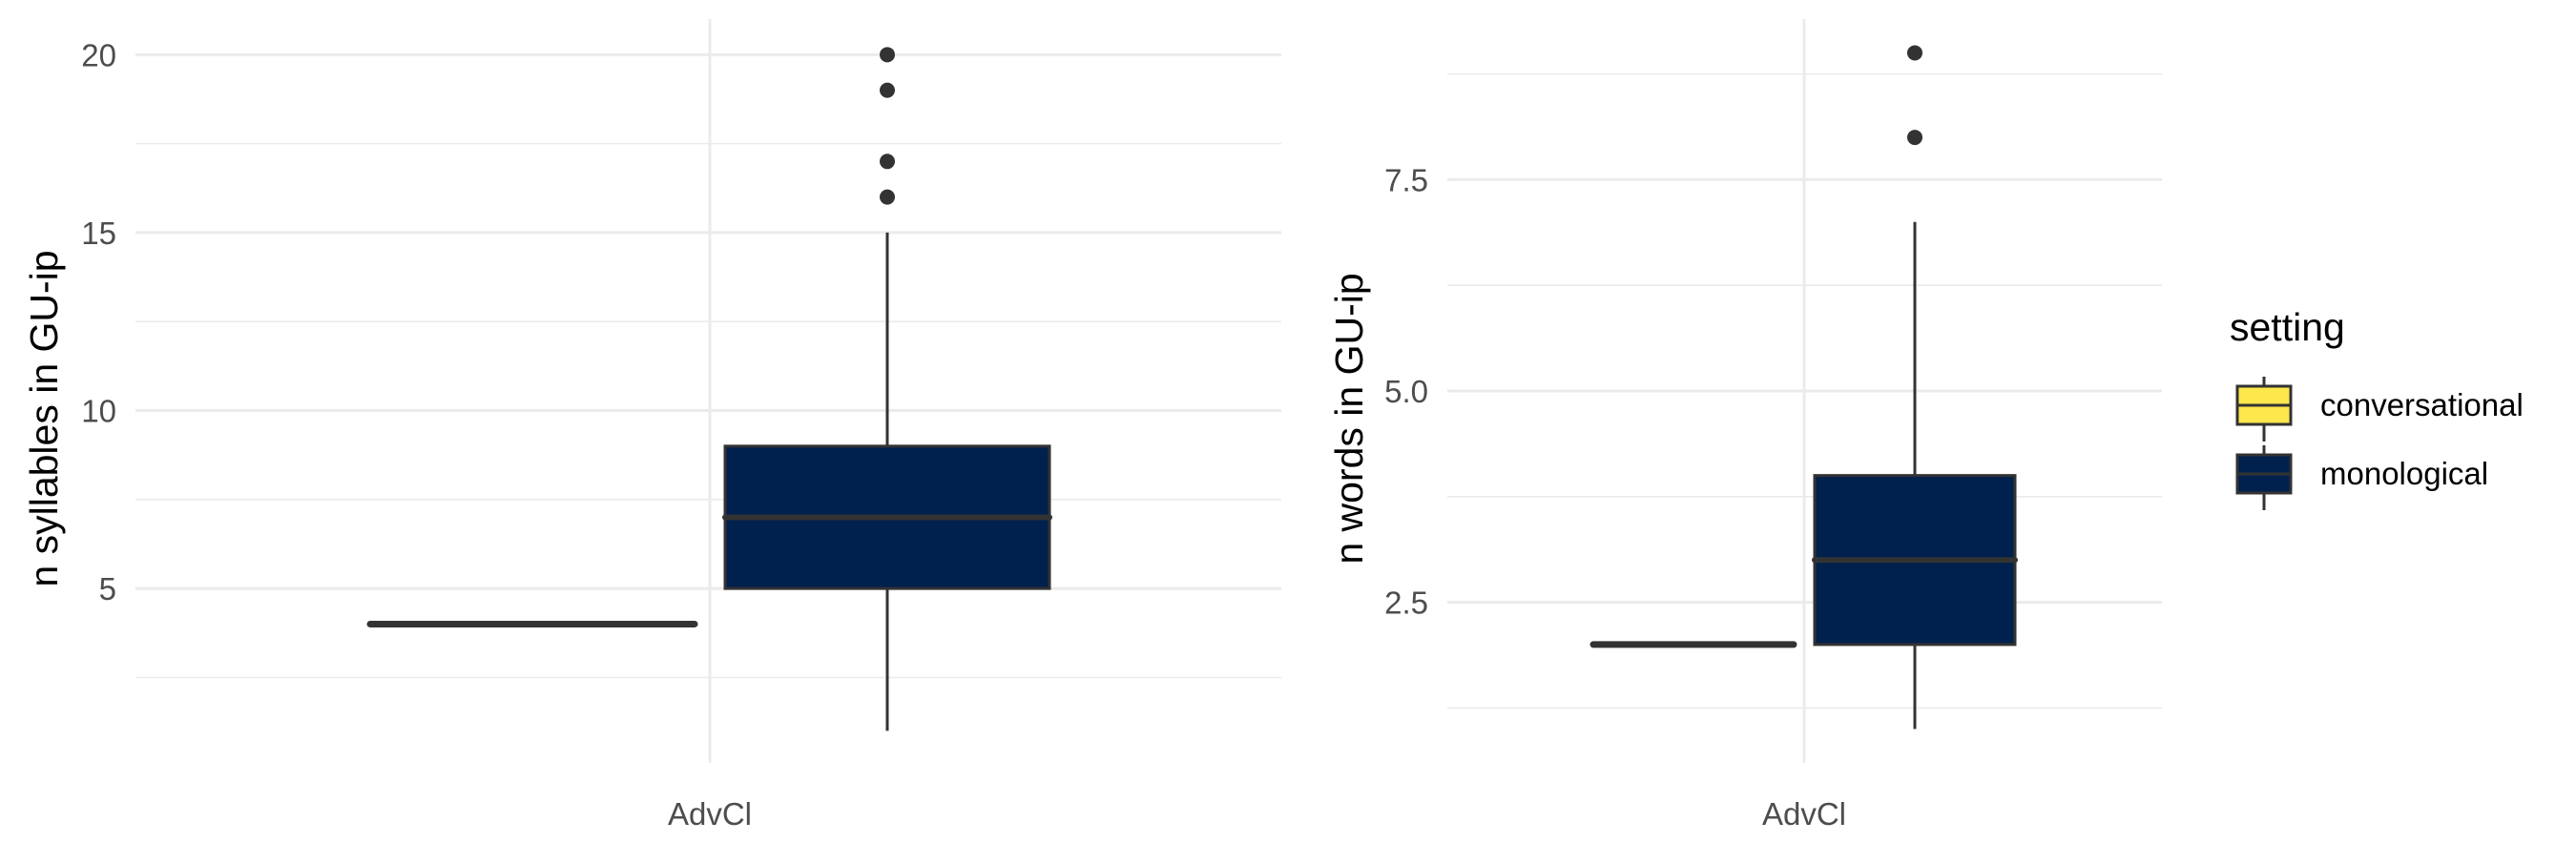 Image resolution: width=2576 pixels, height=863 pixels. Describe the element at coordinates (1406, 391) in the screenshot. I see `y-tick-label: 5.0` at that location.